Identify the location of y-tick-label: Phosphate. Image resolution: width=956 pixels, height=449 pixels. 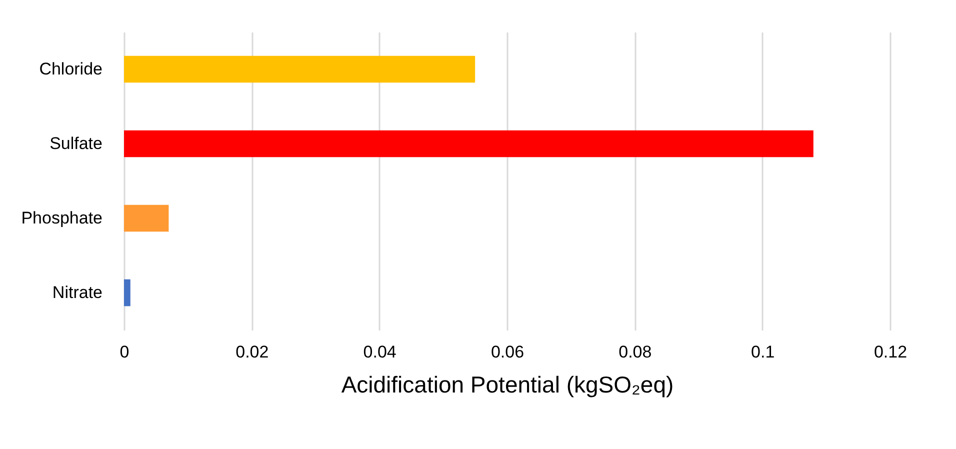
(61, 218).